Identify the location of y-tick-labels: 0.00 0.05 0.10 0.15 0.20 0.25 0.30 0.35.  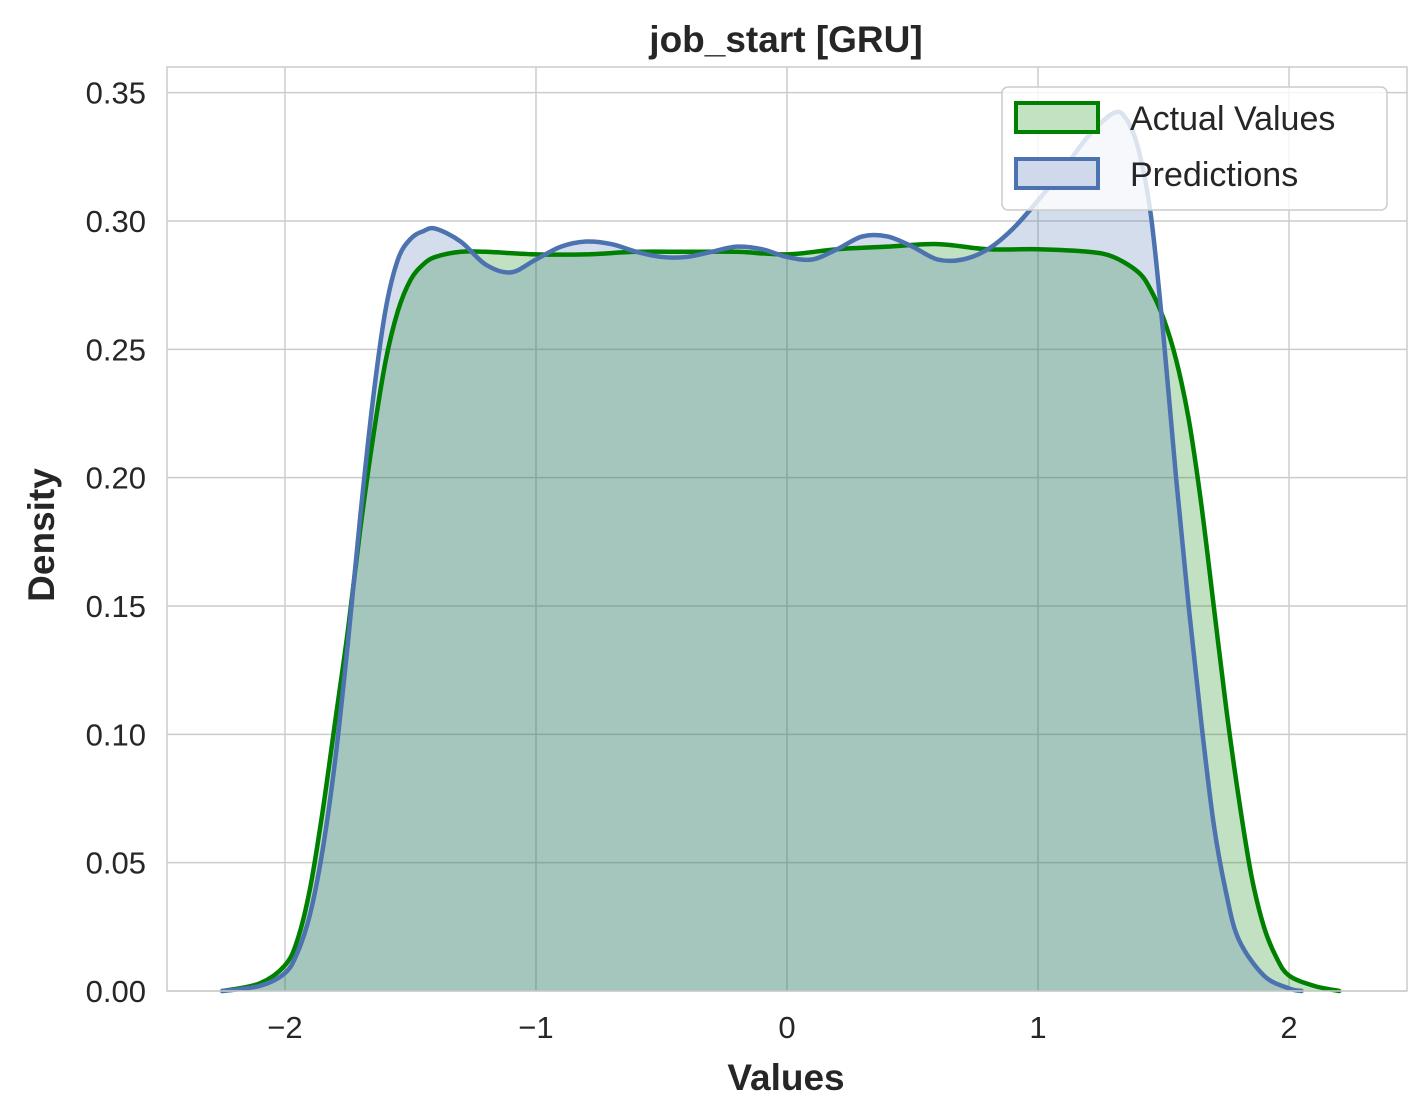
(116, 542).